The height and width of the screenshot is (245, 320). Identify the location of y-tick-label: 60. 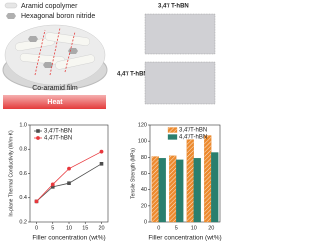
(144, 174).